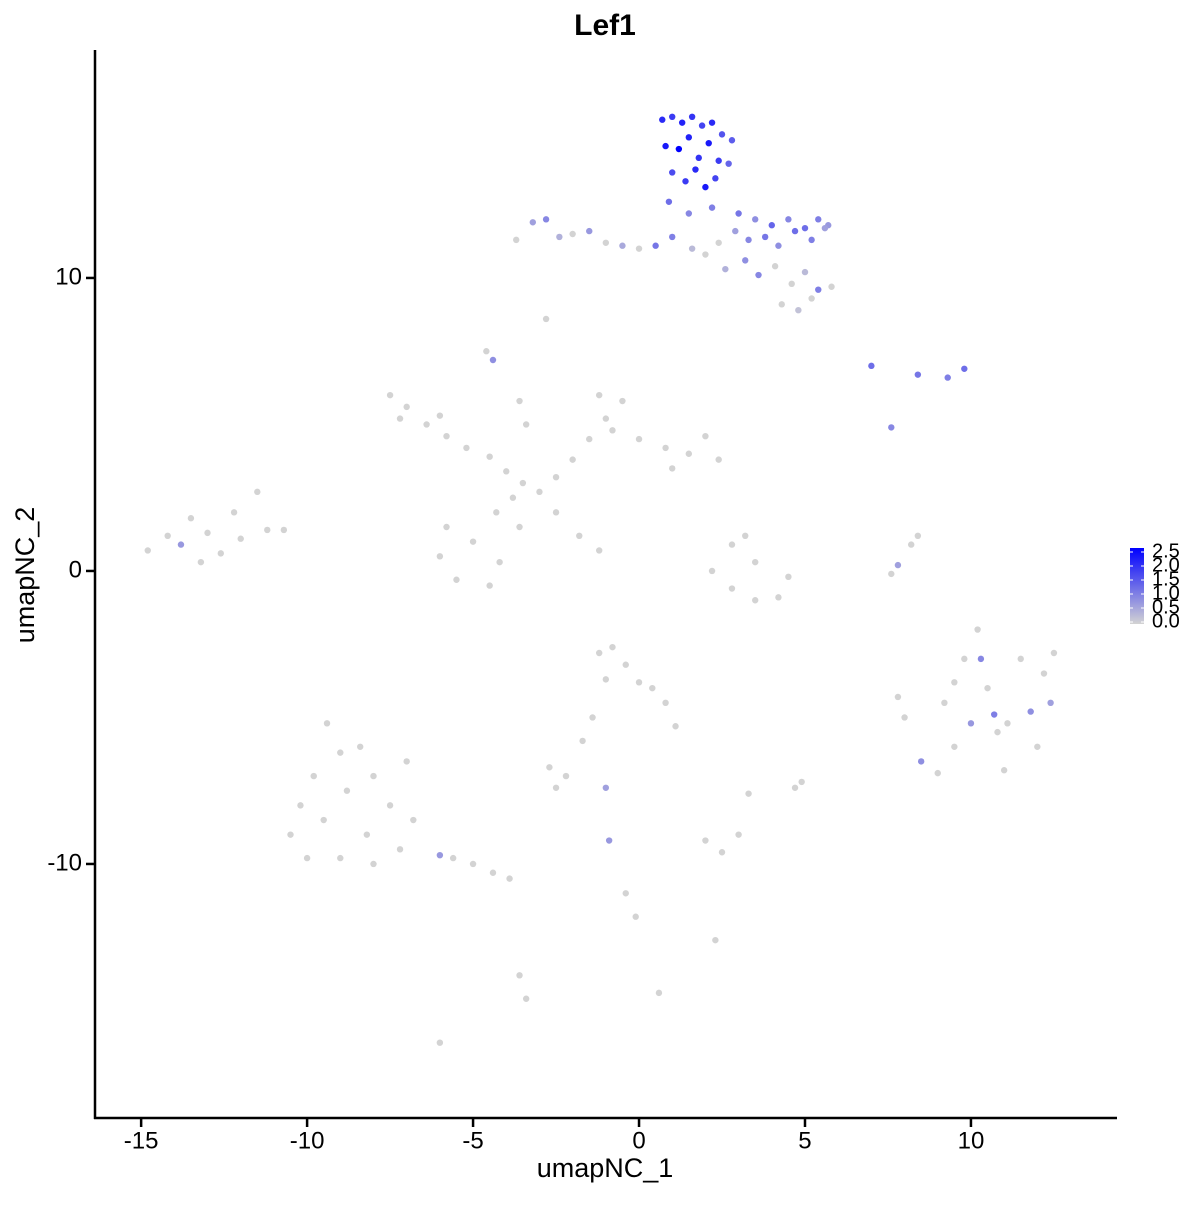  I want to click on x-tick-label: 0, so click(638, 1140).